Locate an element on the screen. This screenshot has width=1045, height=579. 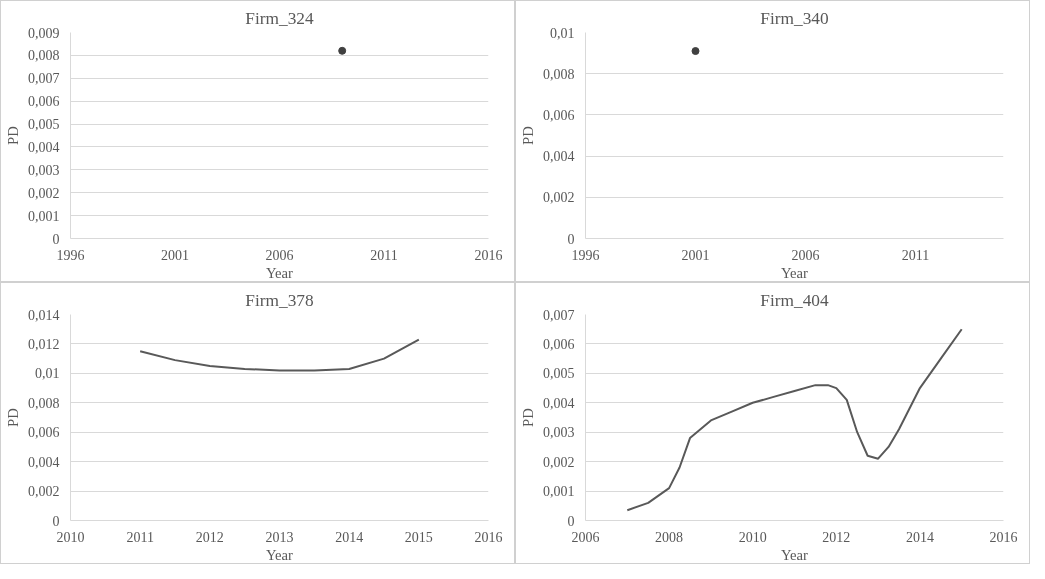
x-tick-label: 2013 is located at coordinates (279, 537).